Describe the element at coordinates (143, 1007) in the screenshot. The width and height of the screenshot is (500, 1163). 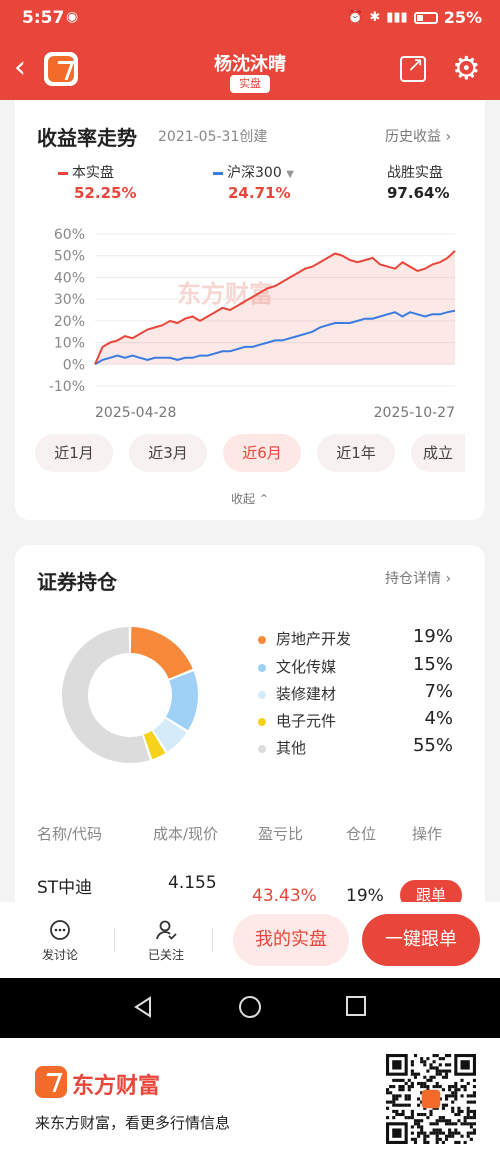
I see `nav-back-icon` at that location.